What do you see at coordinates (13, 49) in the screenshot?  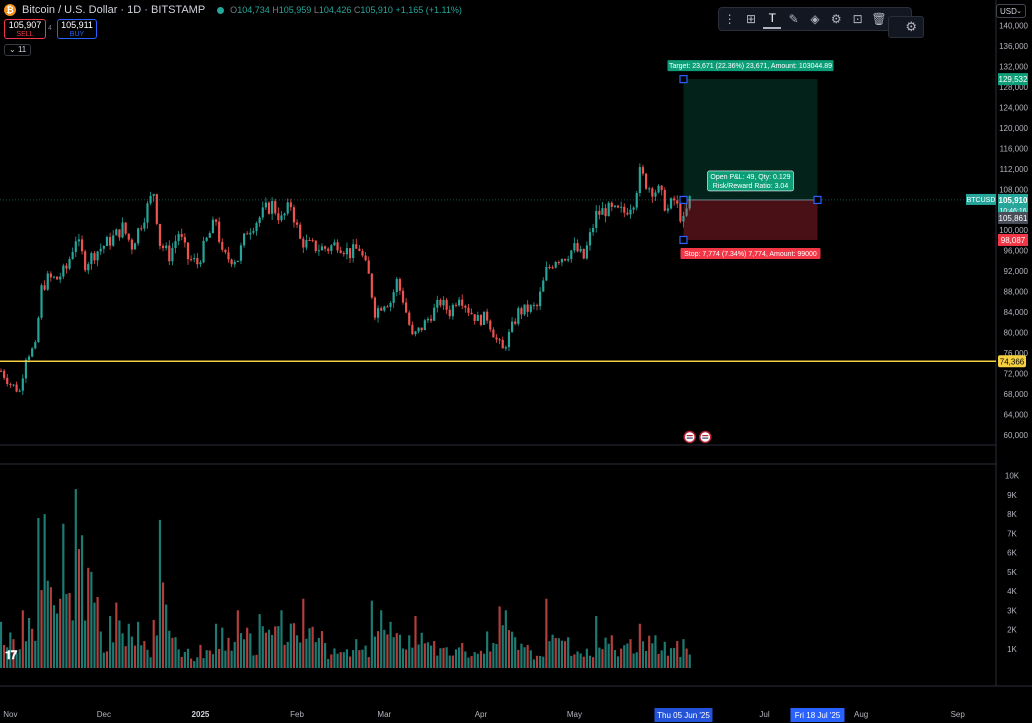 I see `chevron-down-icon: ⌄` at bounding box center [13, 49].